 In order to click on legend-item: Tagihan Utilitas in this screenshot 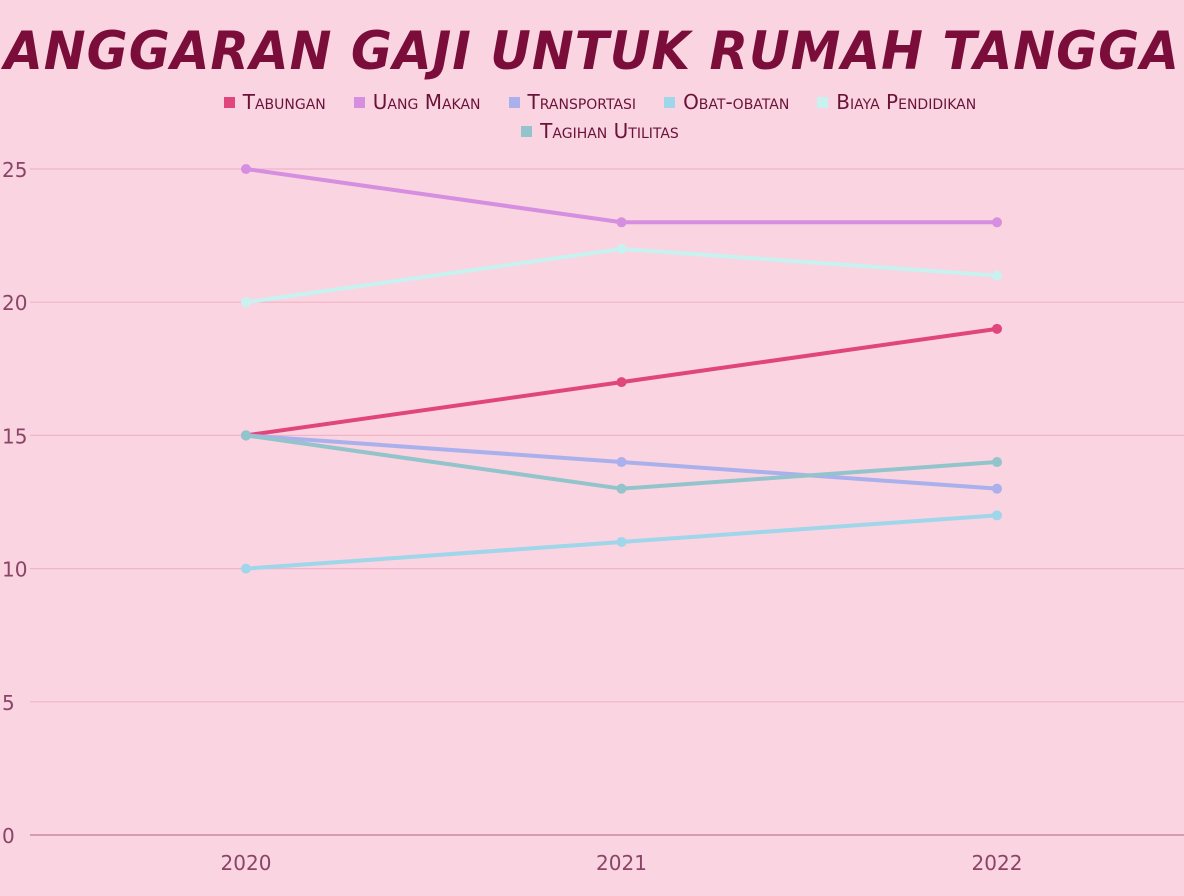, I will do `click(600, 131)`.